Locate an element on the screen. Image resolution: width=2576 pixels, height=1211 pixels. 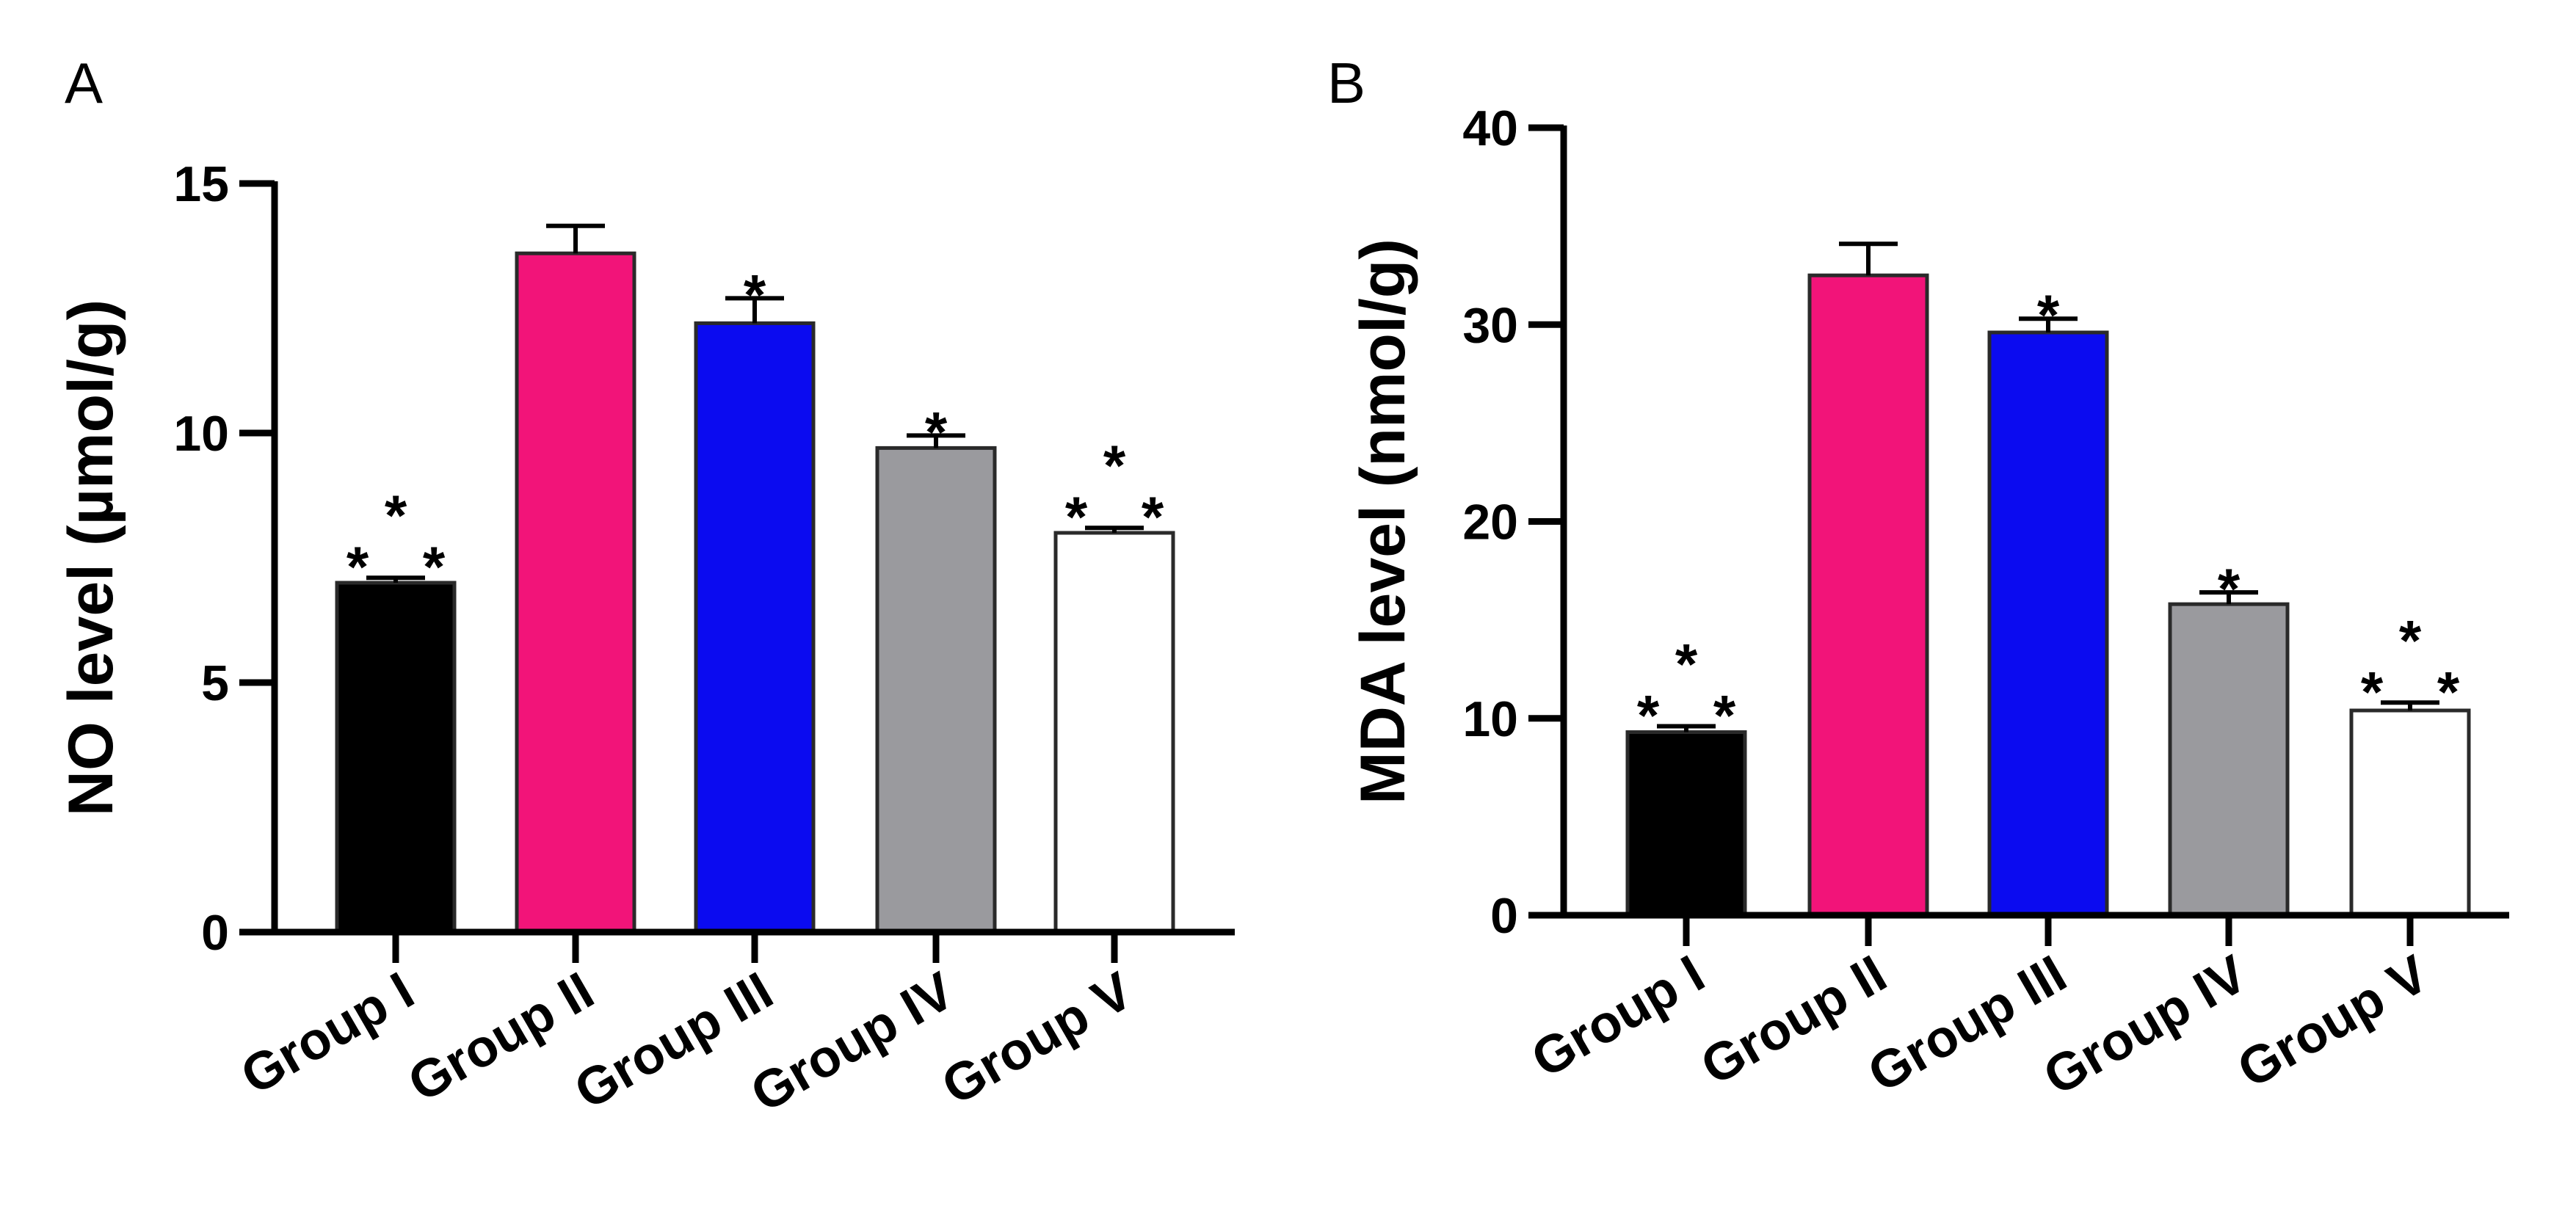
y-tick-label-2: 10 is located at coordinates (201, 434).